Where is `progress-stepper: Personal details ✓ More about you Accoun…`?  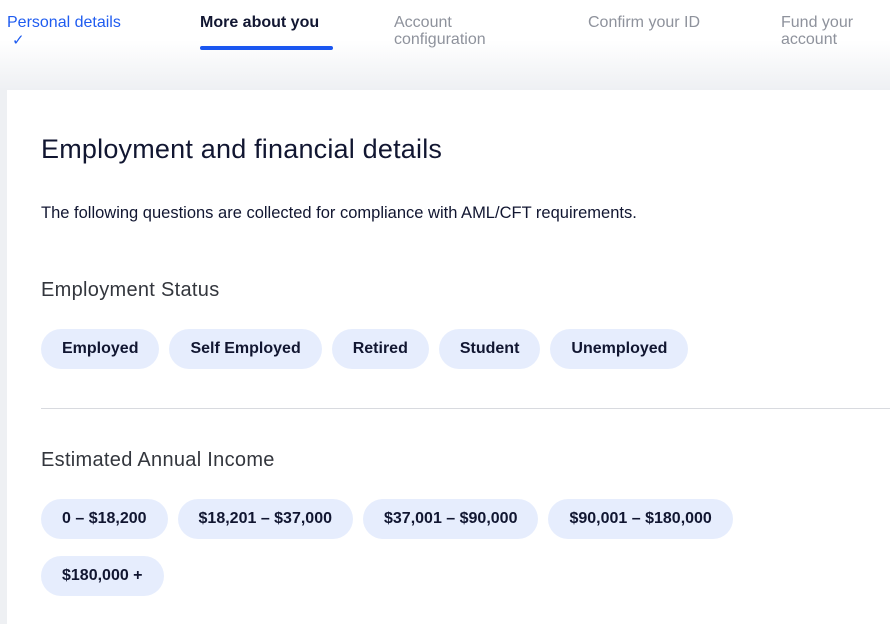
progress-stepper: Personal details ✓ More about you Accoun… is located at coordinates (445, 45).